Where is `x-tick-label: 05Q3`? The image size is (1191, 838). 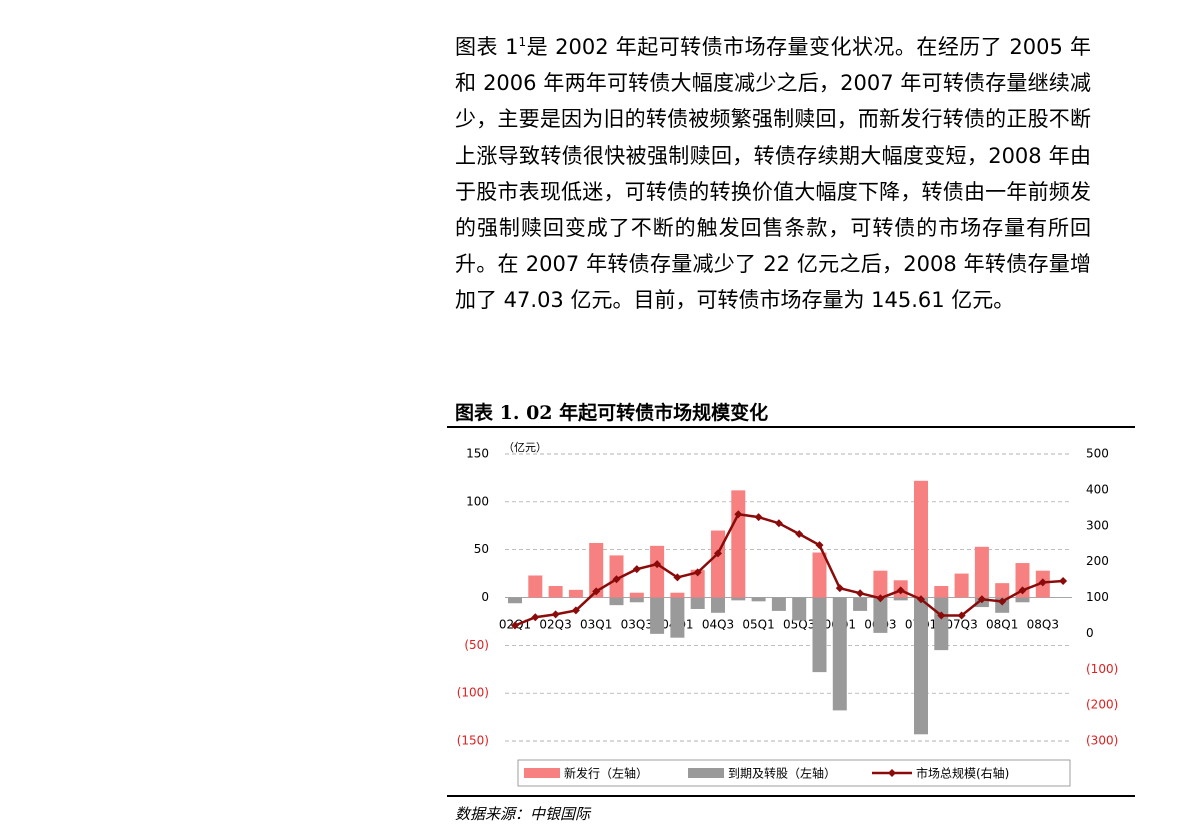 x-tick-label: 05Q3 is located at coordinates (799, 625).